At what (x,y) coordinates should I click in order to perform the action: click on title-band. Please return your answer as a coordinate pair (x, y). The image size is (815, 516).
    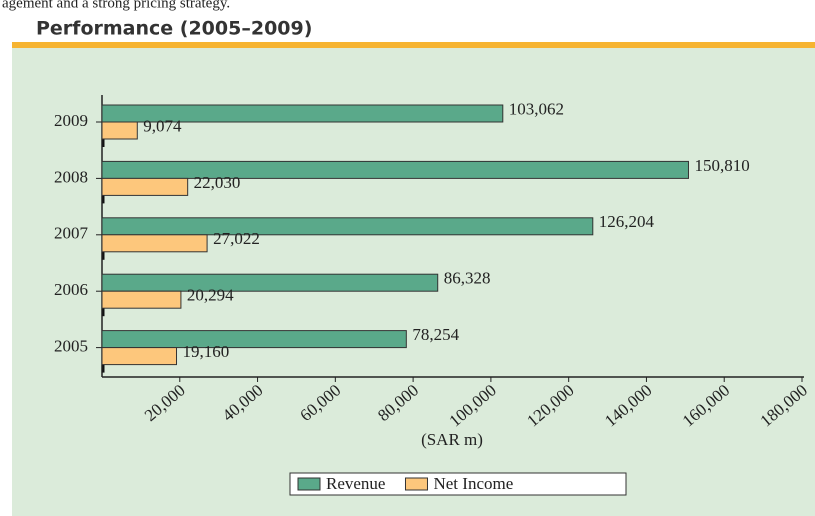
    Looking at the image, I should click on (413, 27).